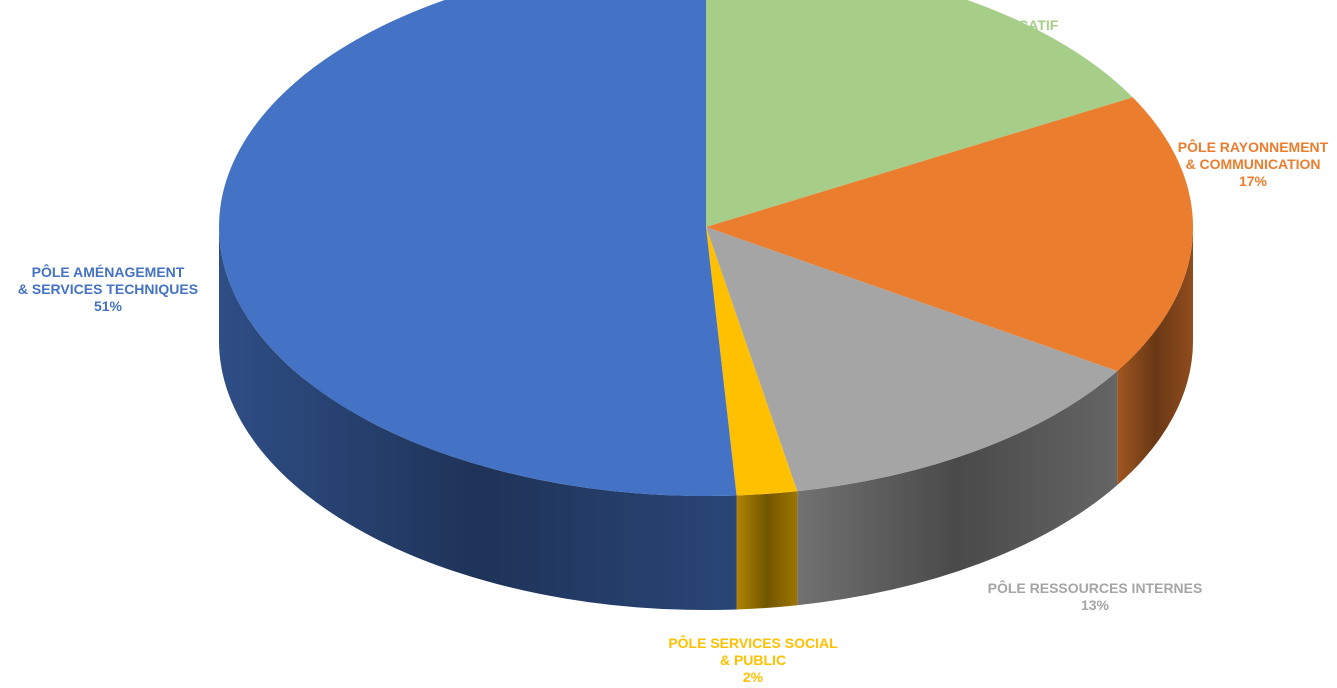  Describe the element at coordinates (752, 361) in the screenshot. I see `slice-services-social-public` at that location.